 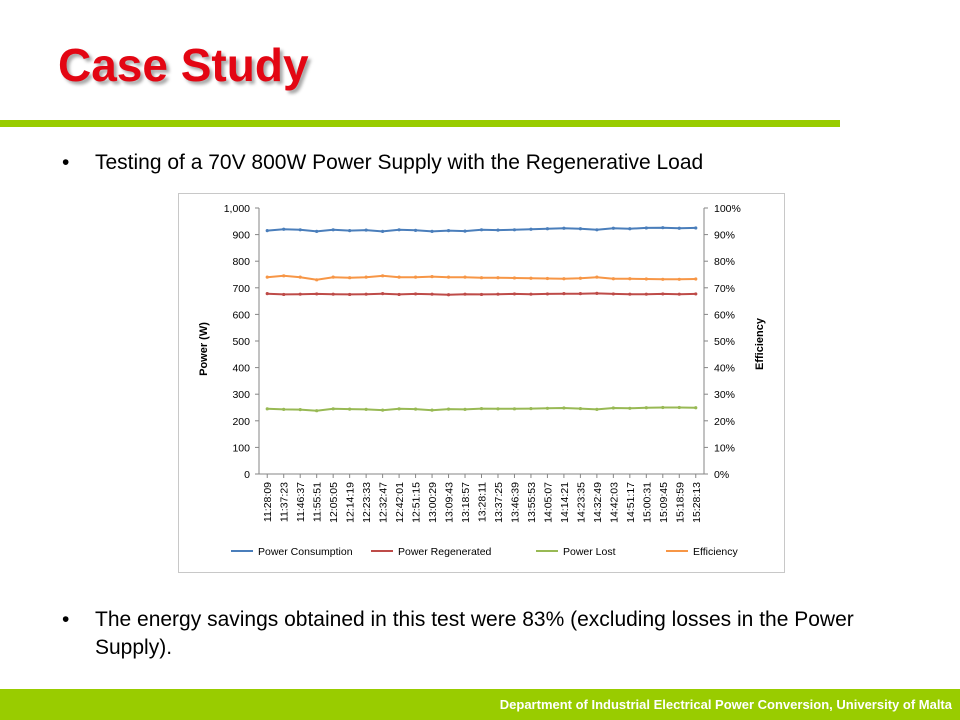 What do you see at coordinates (724, 262) in the screenshot?
I see `y2-tick-label: 80%` at bounding box center [724, 262].